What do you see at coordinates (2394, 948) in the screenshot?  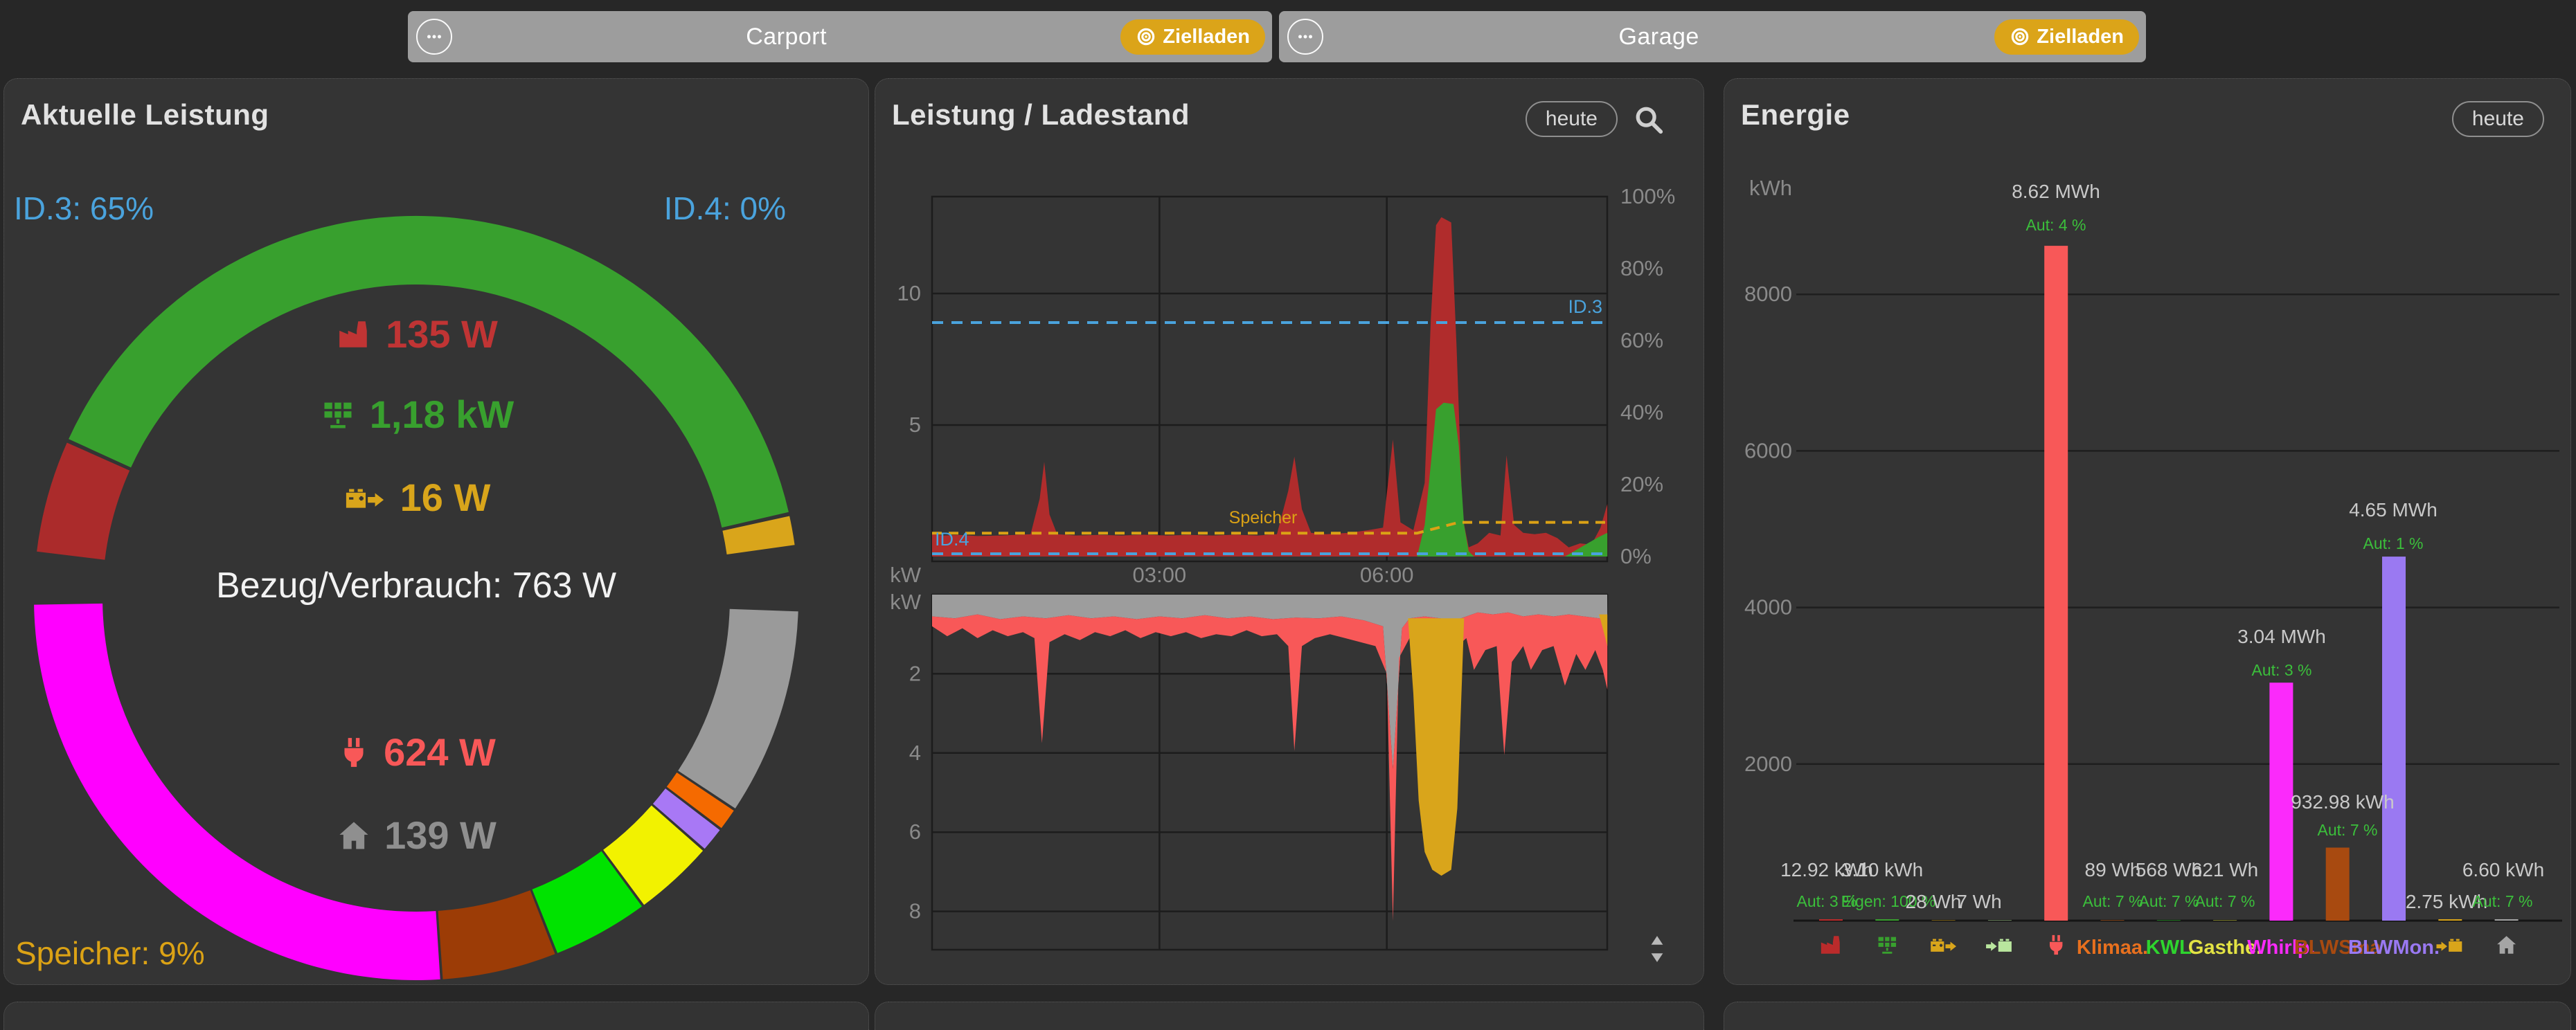 I see `legend-item-BLWMon.: BLWMon.` at bounding box center [2394, 948].